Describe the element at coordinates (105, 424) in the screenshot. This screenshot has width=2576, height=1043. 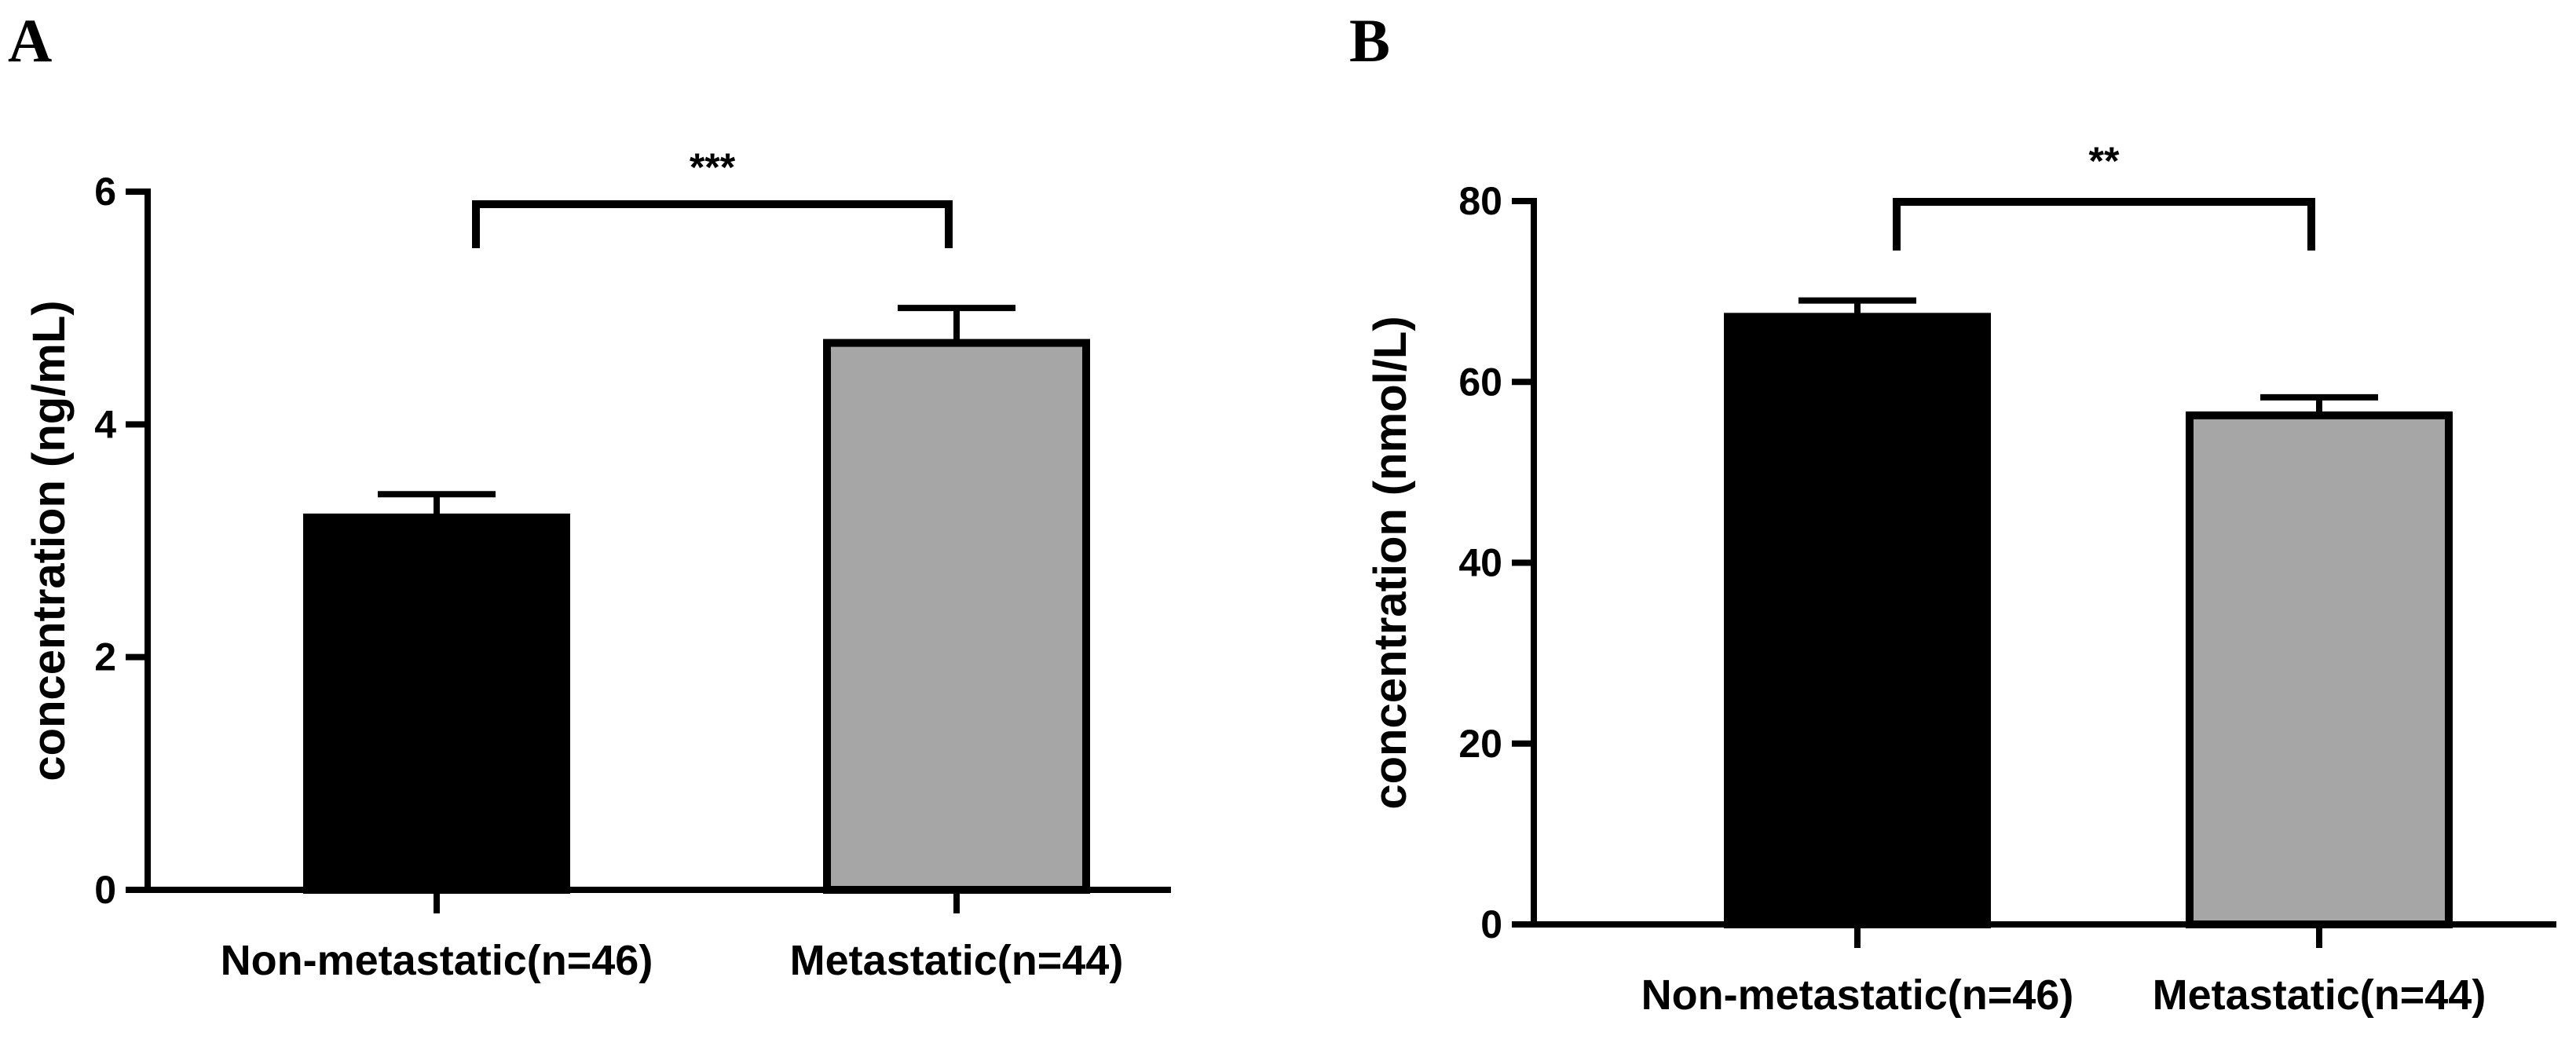
I see `y-tick-label: 4` at that location.